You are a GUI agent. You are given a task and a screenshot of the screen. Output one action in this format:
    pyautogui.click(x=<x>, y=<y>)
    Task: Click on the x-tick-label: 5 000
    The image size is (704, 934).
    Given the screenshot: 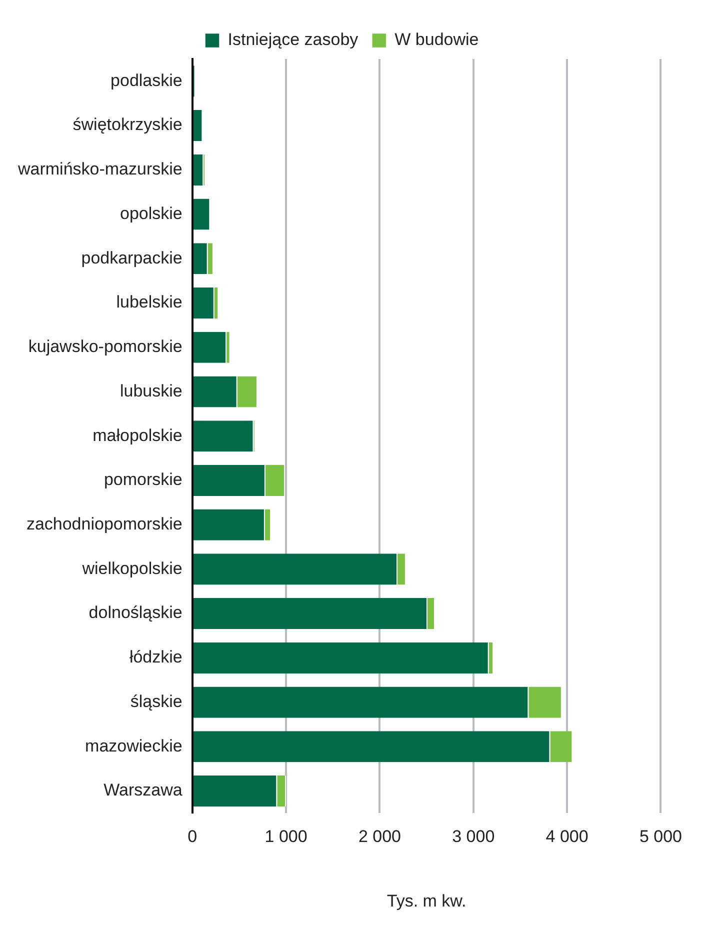 What is the action you would take?
    pyautogui.click(x=660, y=836)
    